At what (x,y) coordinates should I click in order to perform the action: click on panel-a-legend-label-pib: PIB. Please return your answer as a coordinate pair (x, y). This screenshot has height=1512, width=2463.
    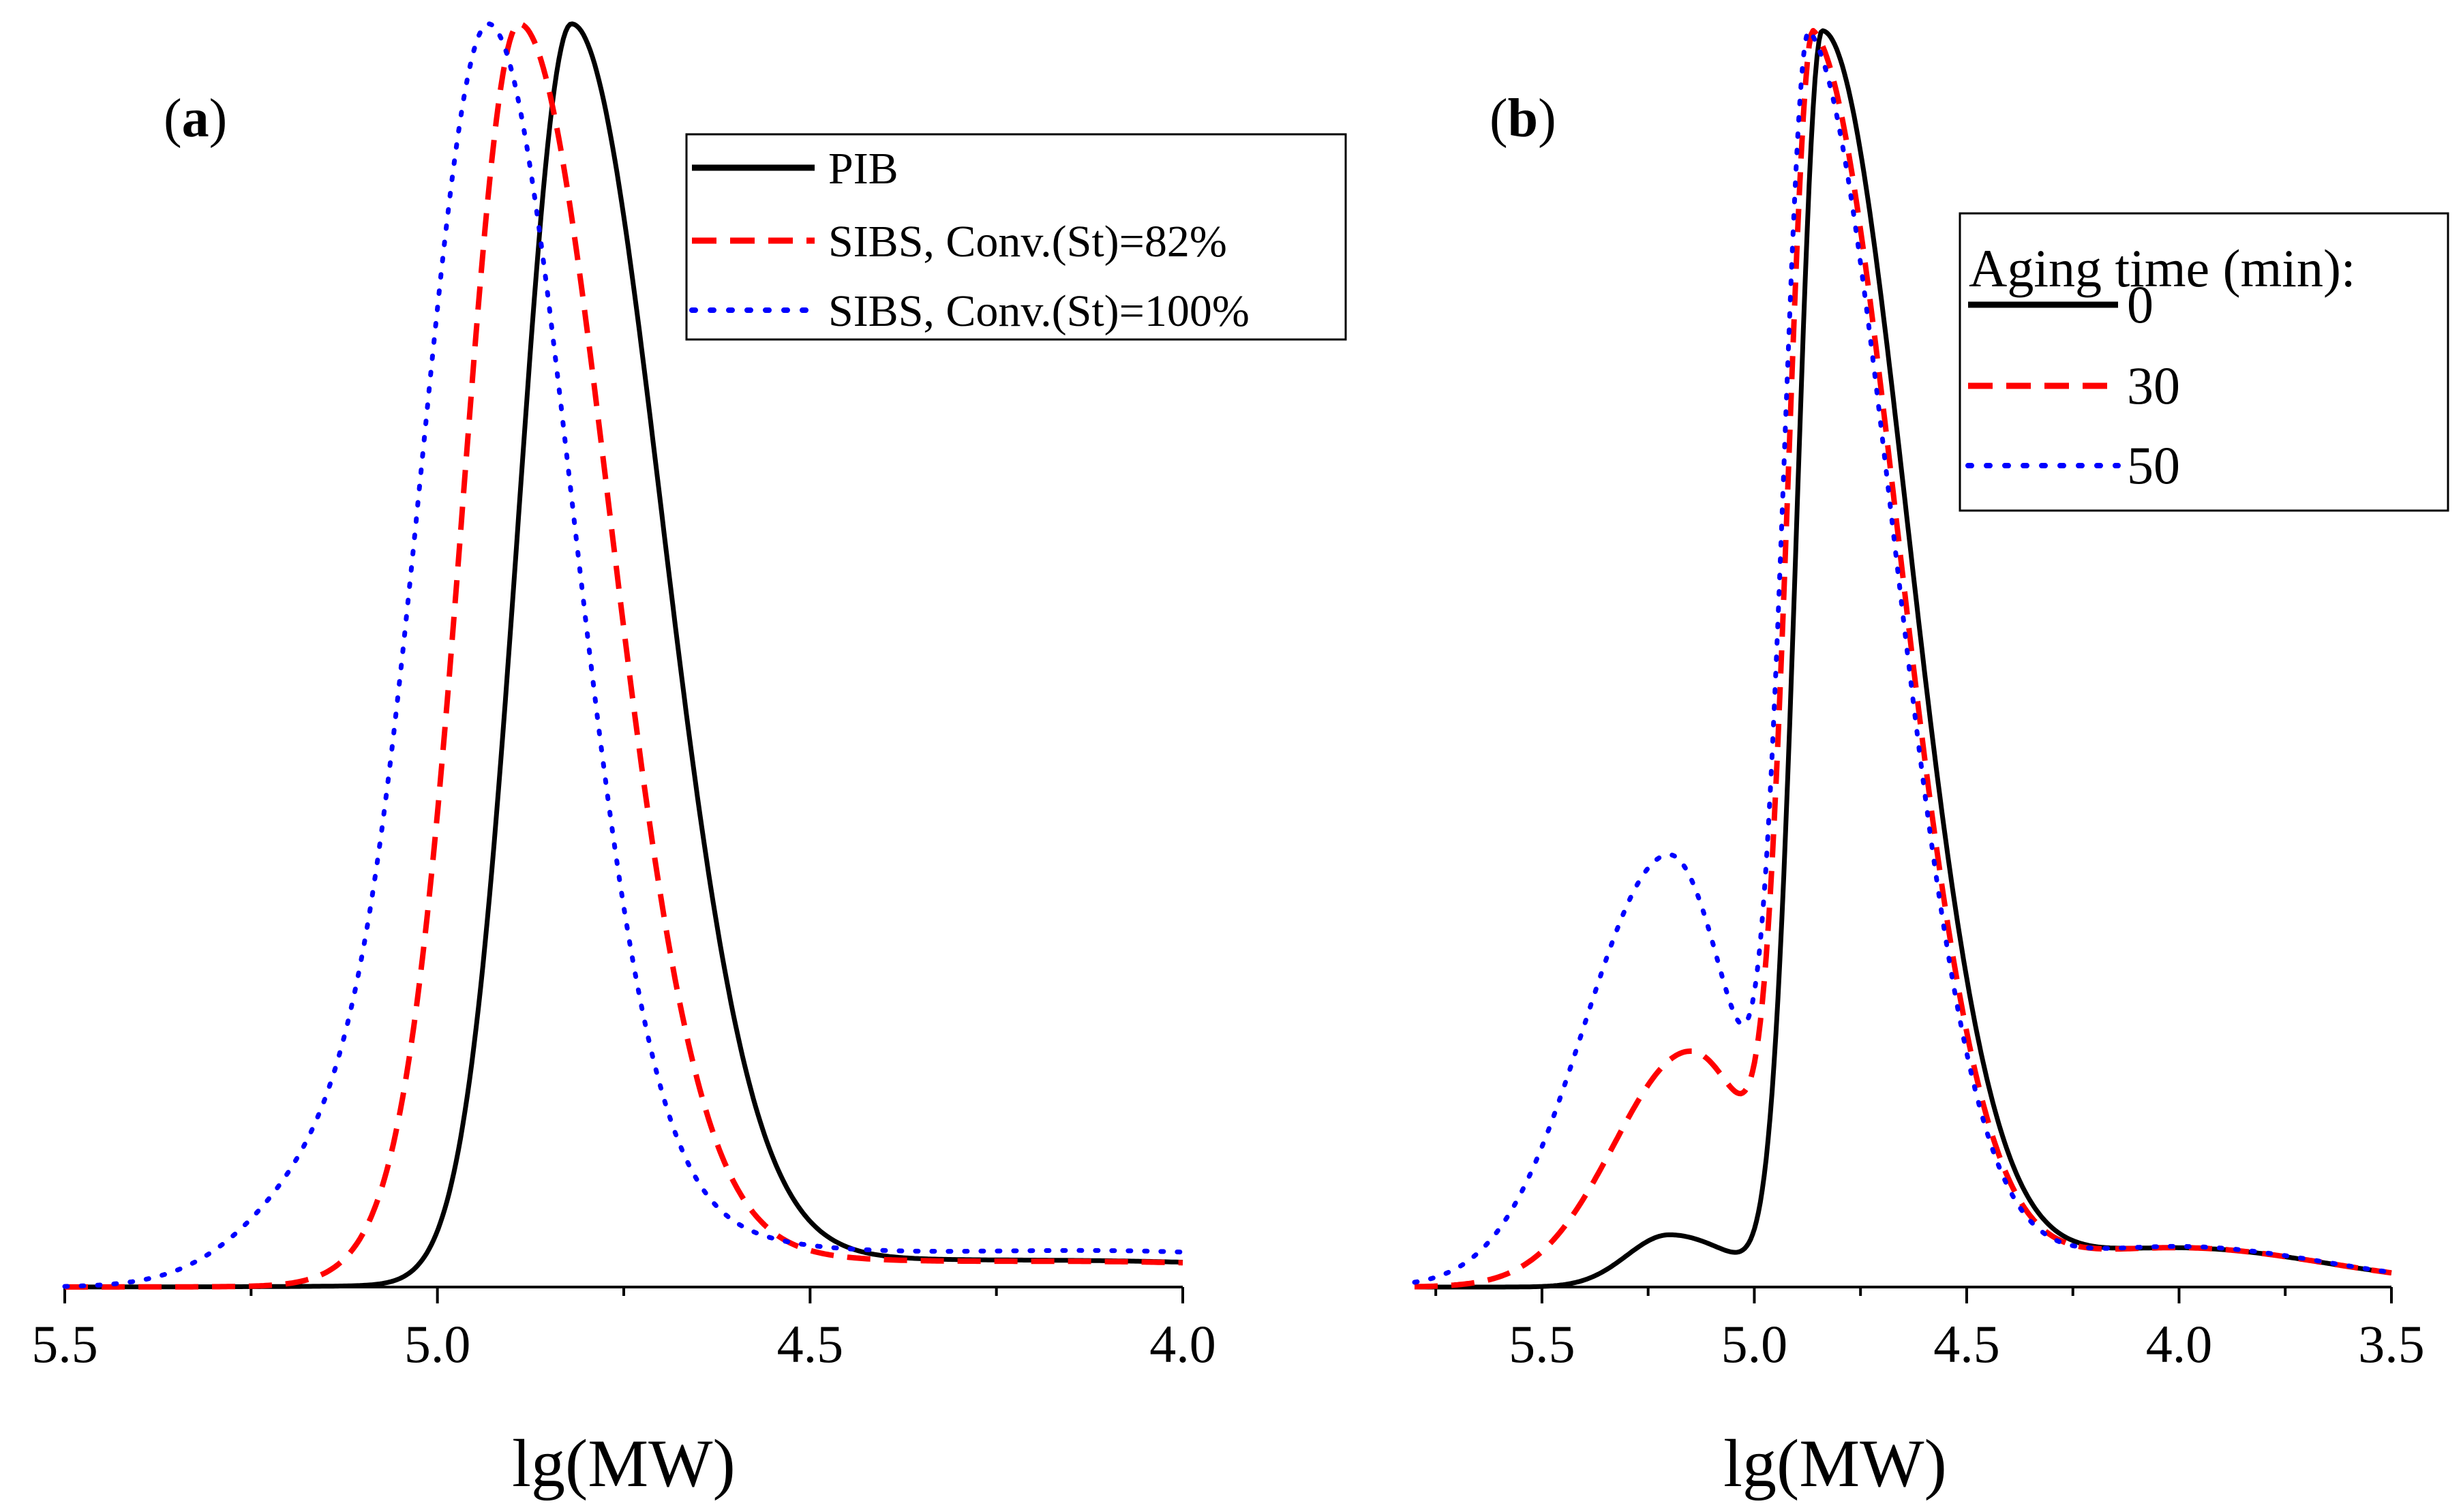
    Looking at the image, I should click on (863, 169).